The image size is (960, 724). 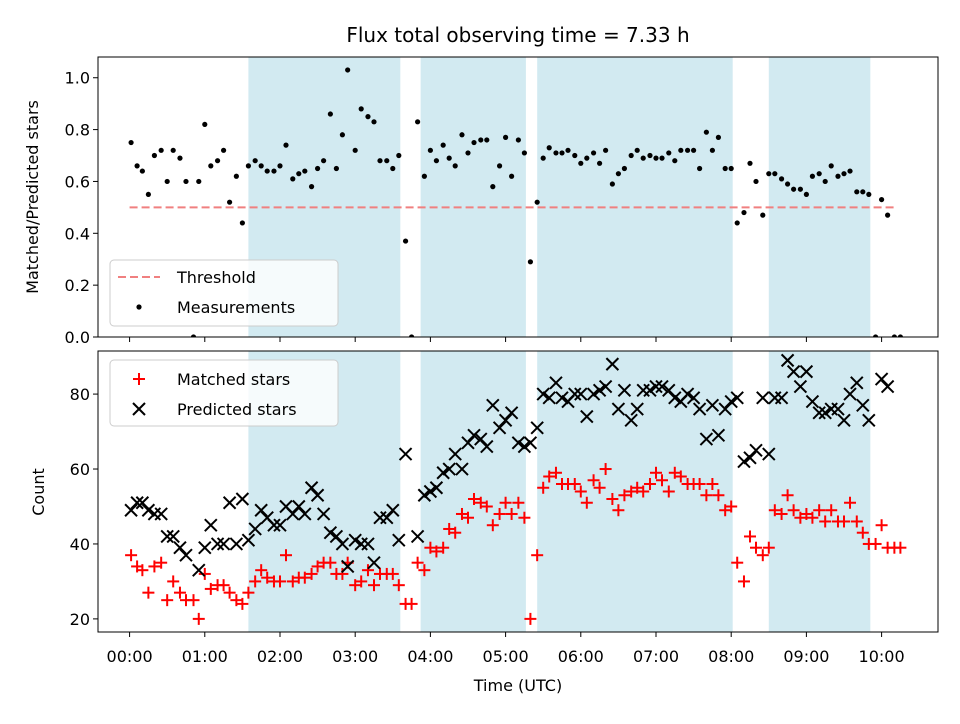 What do you see at coordinates (80, 544) in the screenshot?
I see `bottom-y-tick-label: 40` at bounding box center [80, 544].